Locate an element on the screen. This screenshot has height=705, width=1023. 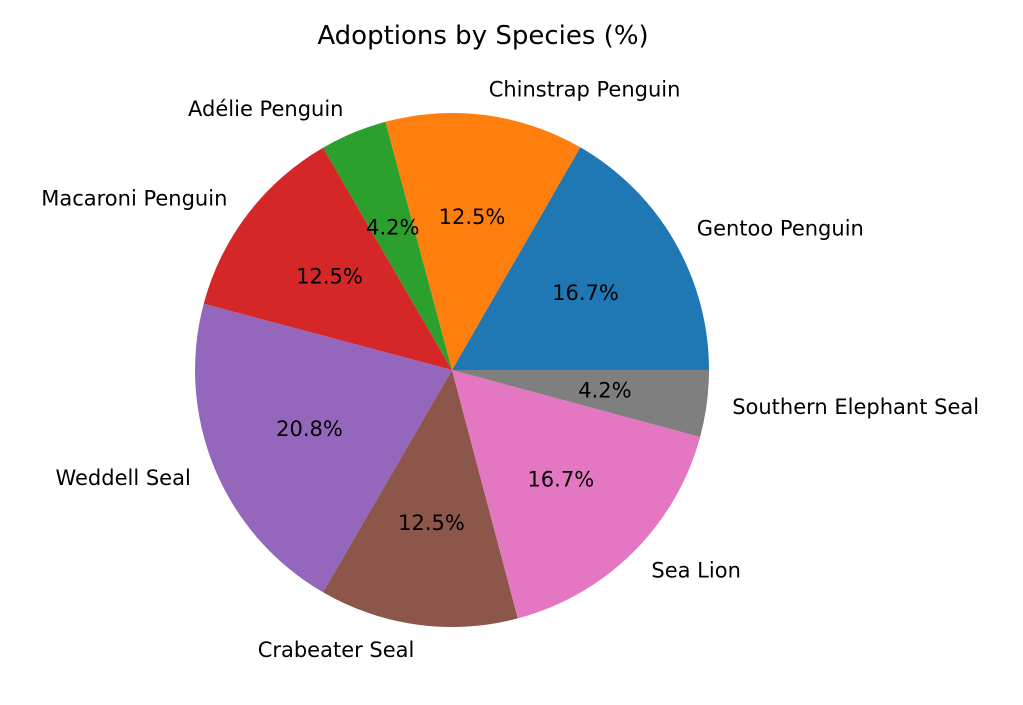
pie-label-weddell-seal: Weddell Seal is located at coordinates (122, 478).